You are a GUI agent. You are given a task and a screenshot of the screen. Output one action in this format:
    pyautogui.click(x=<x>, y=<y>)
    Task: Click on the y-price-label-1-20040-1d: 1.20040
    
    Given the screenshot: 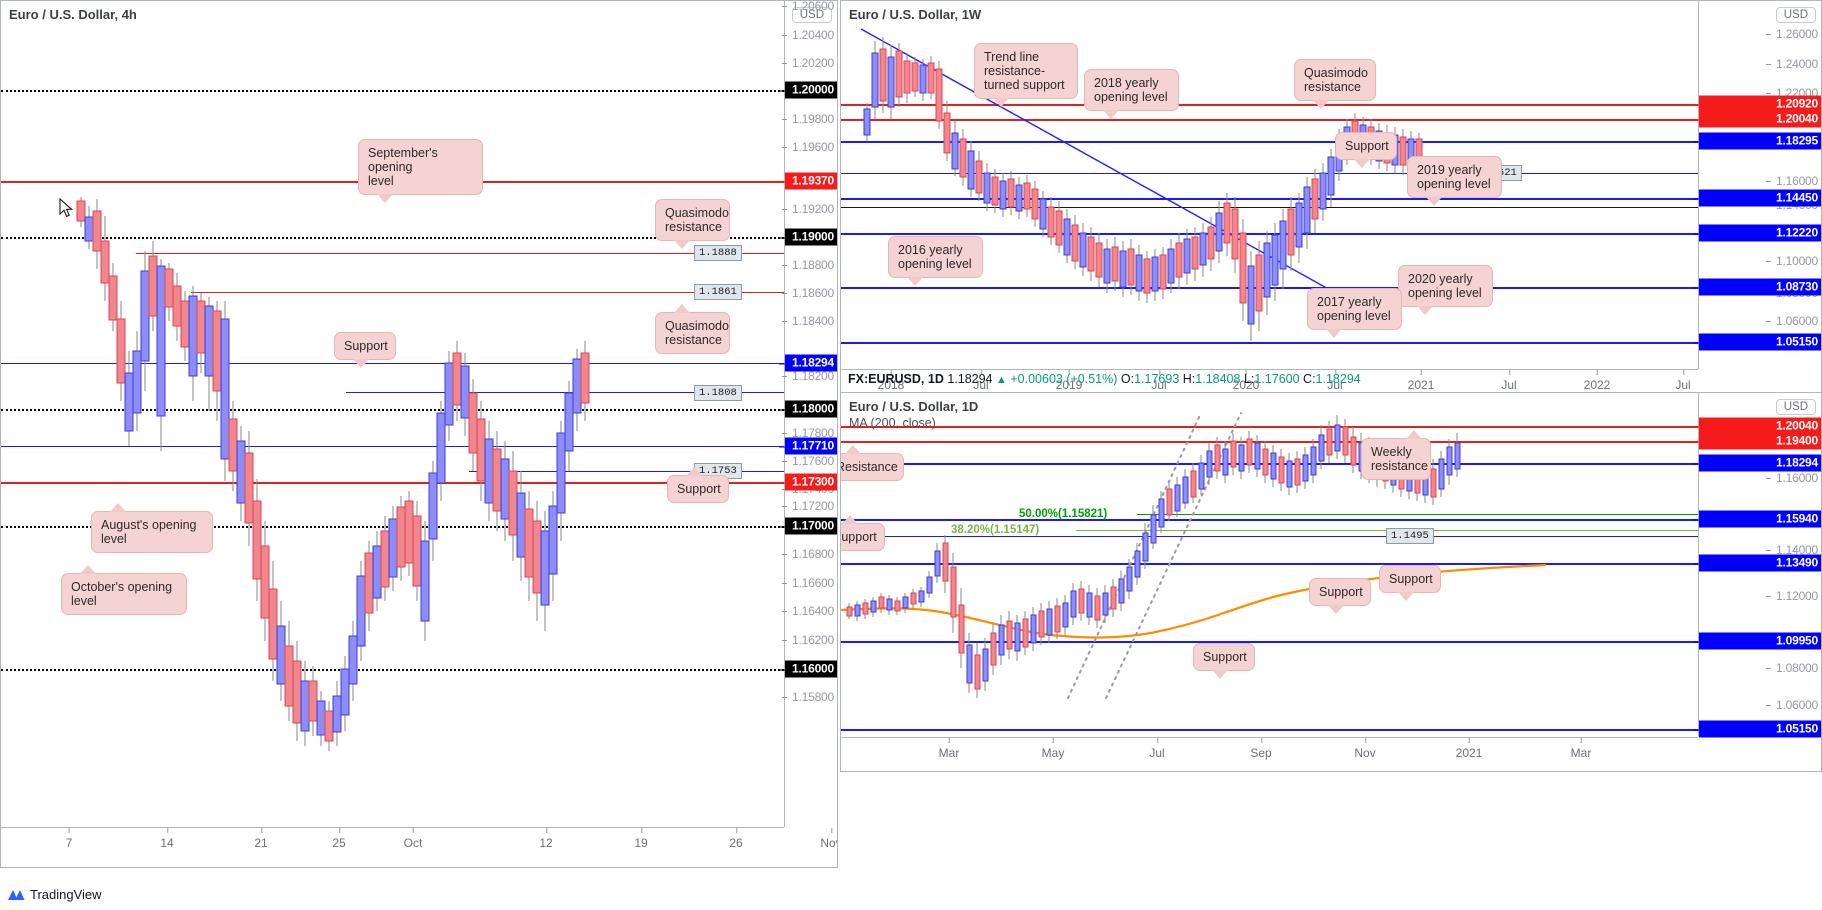 What is the action you would take?
    pyautogui.click(x=1757, y=426)
    